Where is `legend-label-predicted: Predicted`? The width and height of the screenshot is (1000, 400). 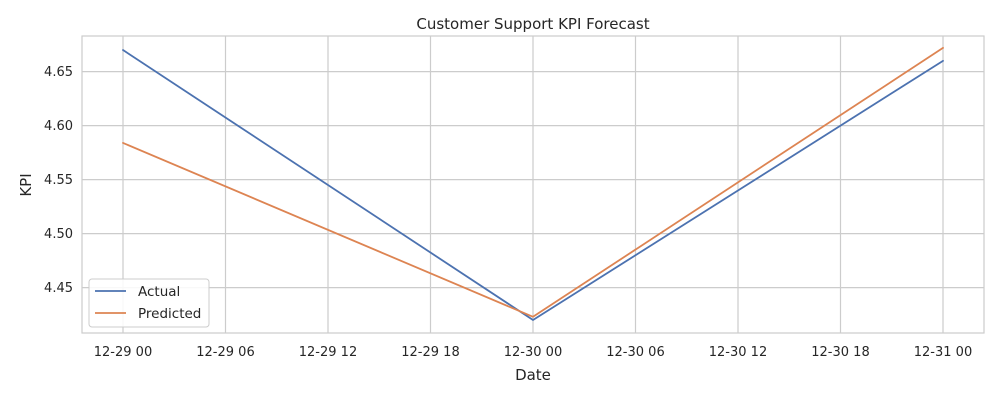
legend-label-predicted: Predicted is located at coordinates (169, 314).